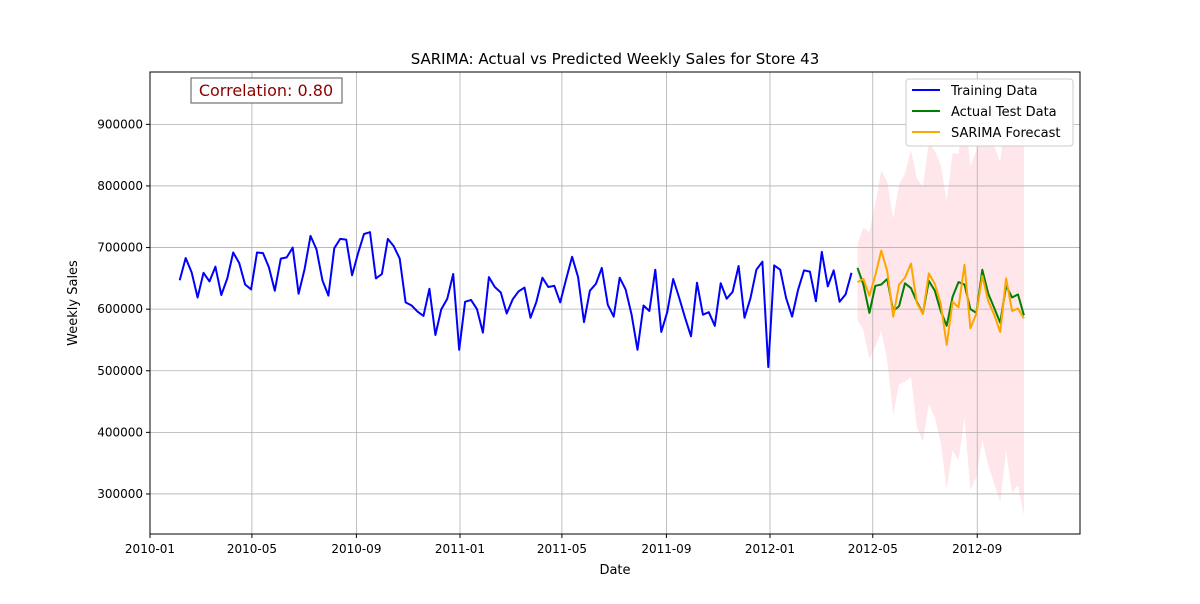  I want to click on sarima-forecast-line, so click(941, 297).